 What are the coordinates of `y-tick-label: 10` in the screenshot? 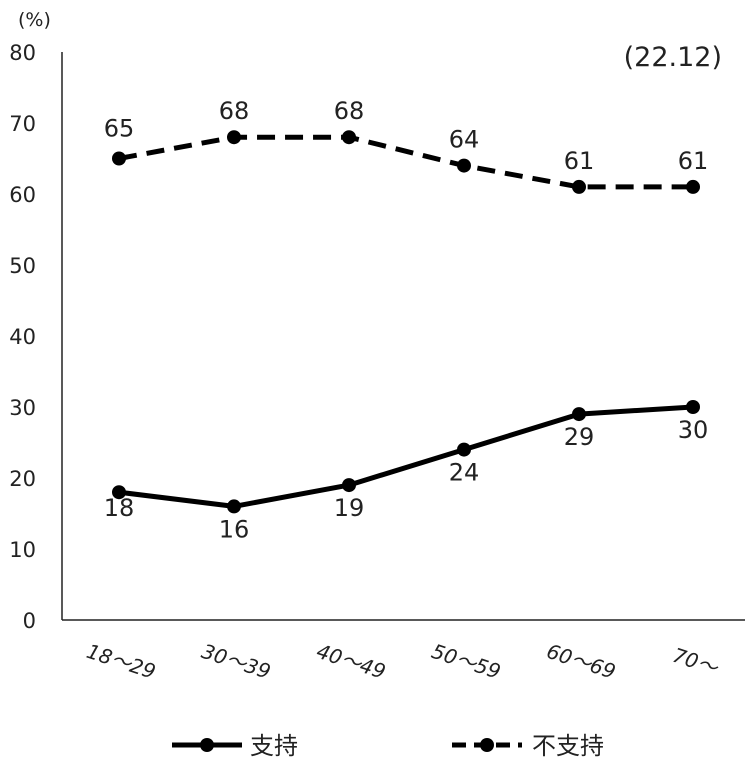 It's located at (22, 550).